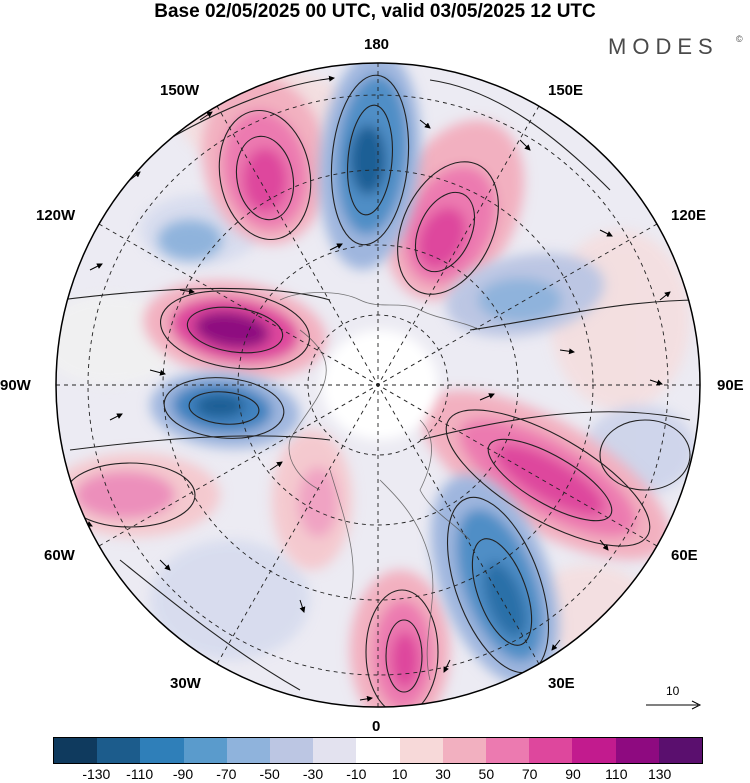 This screenshot has width=750, height=783. Describe the element at coordinates (443, 774) in the screenshot. I see `colorbar-tick-label: 30` at that location.